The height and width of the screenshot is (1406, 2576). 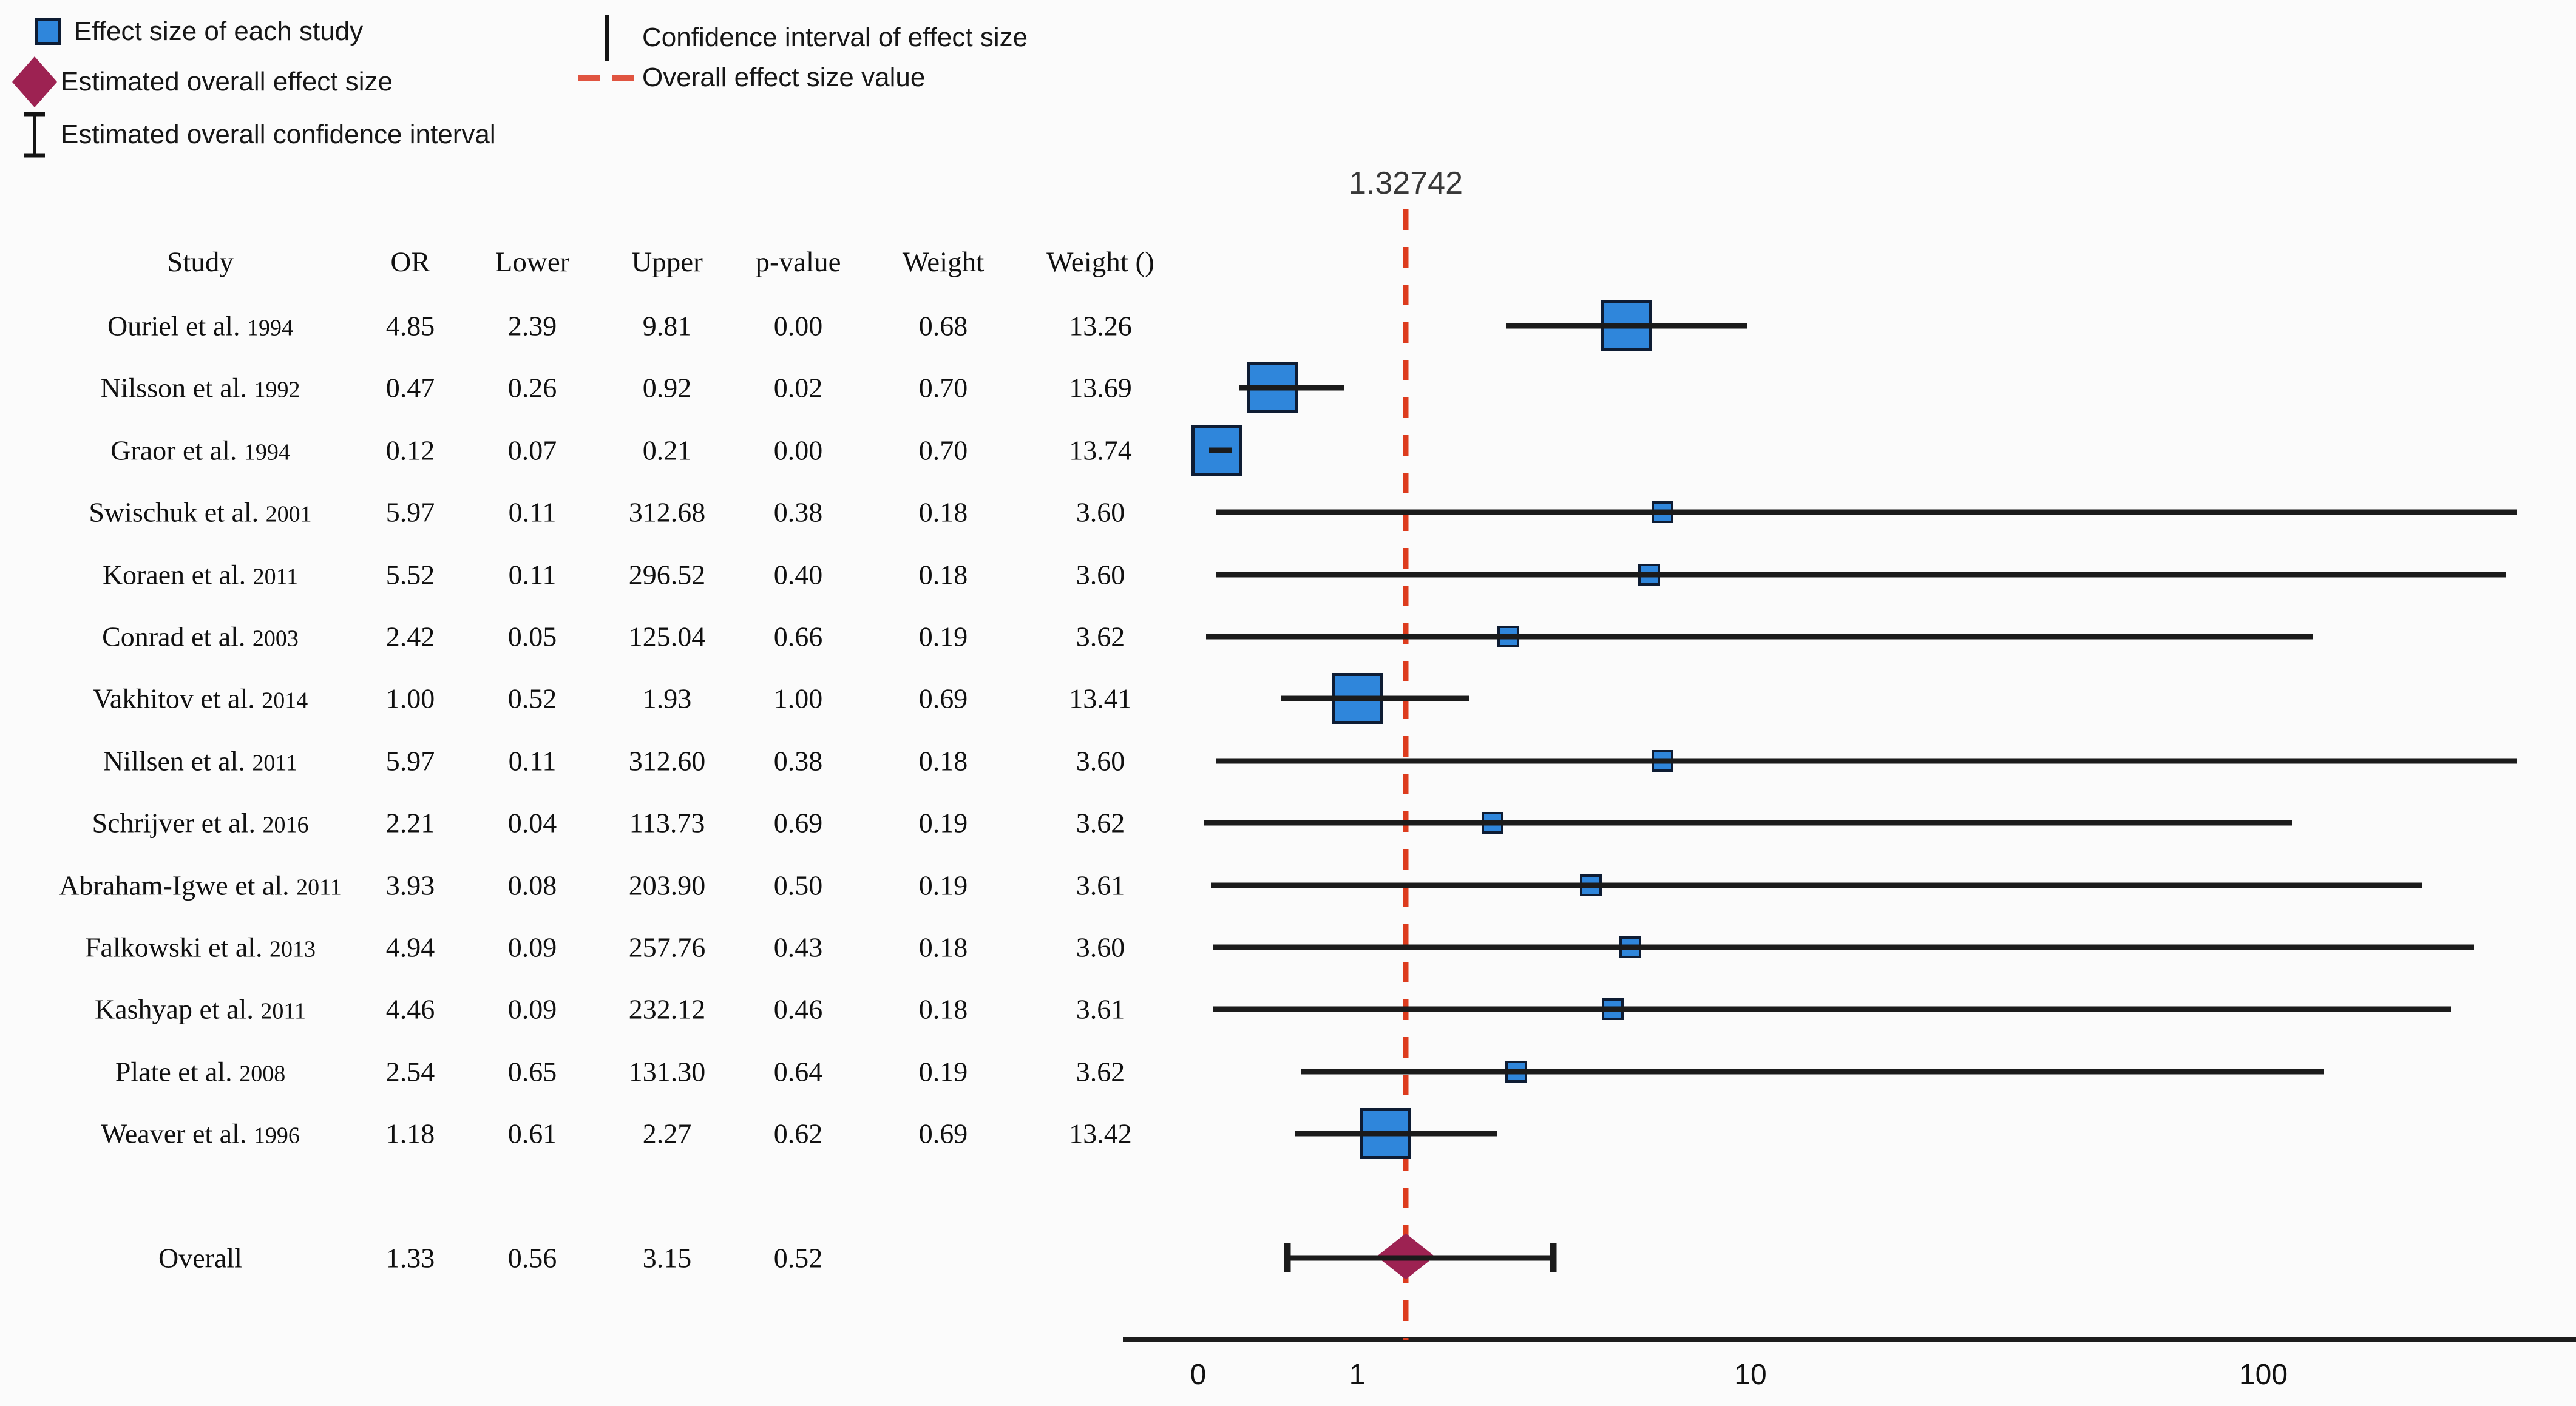 What do you see at coordinates (532, 1009) in the screenshot?
I see `table-cell: 0.09` at bounding box center [532, 1009].